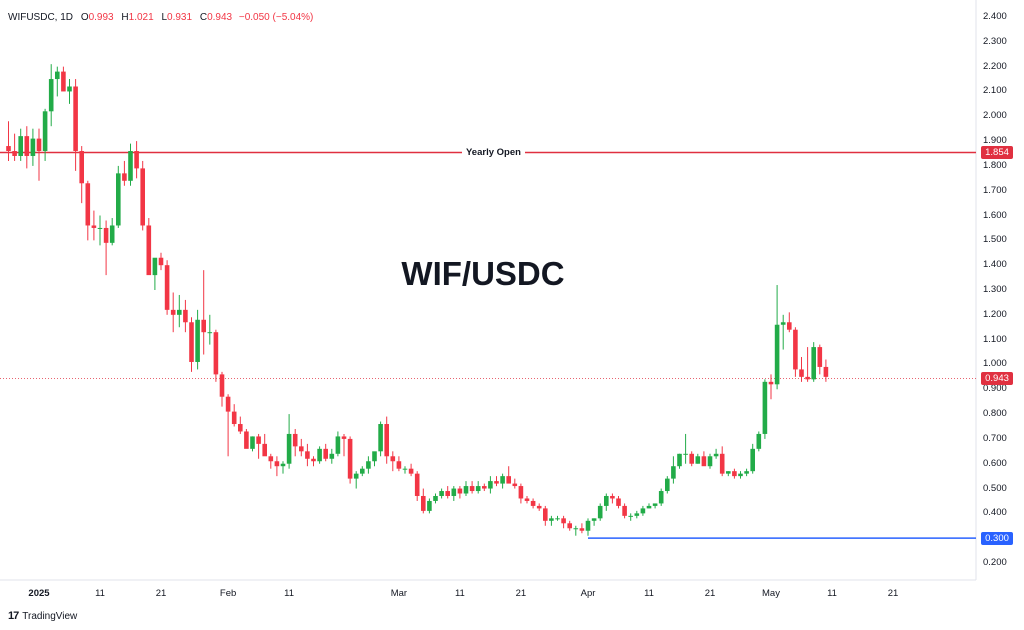 This screenshot has height=630, width=1024. Describe the element at coordinates (31, 17) in the screenshot. I see `symbol-label: WIFUSDC` at that location.